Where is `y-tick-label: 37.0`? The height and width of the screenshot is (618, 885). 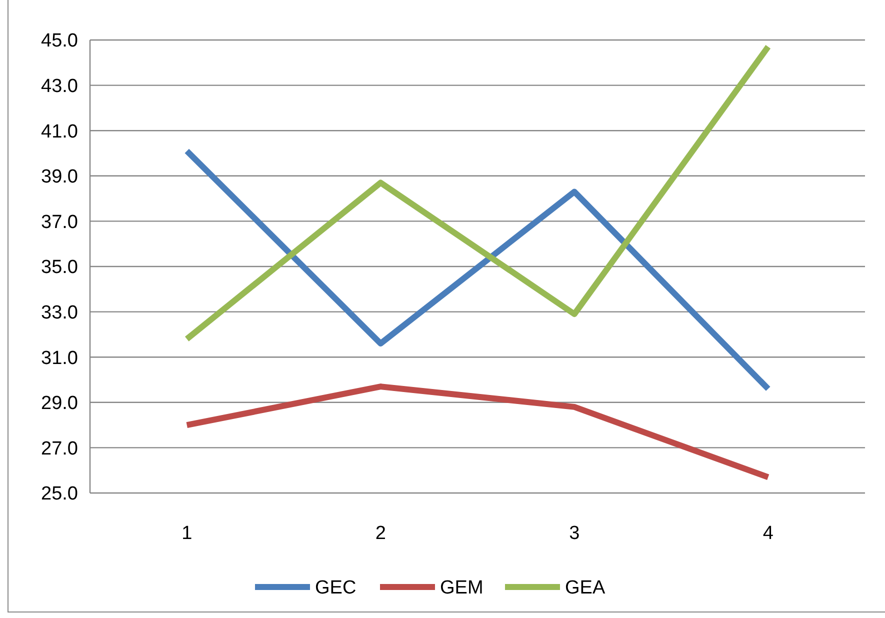
y-tick-label: 37.0 is located at coordinates (59, 222).